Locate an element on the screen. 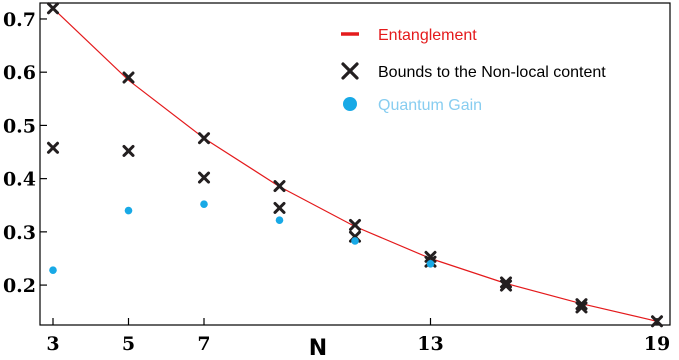 This screenshot has width=679, height=360. x-tick-label: 19 is located at coordinates (657, 344).